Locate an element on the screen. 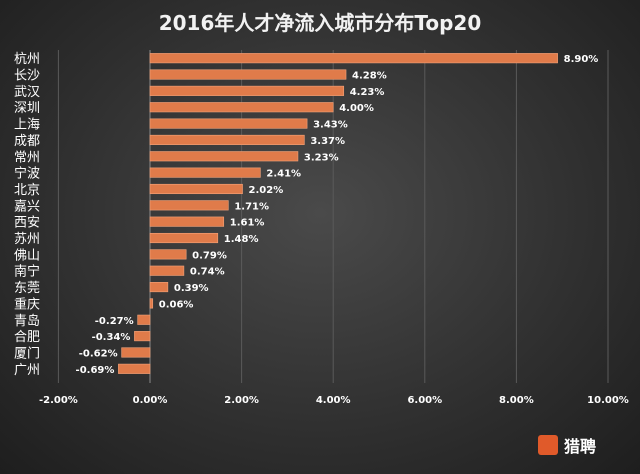  data-label: 0.06% is located at coordinates (176, 304).